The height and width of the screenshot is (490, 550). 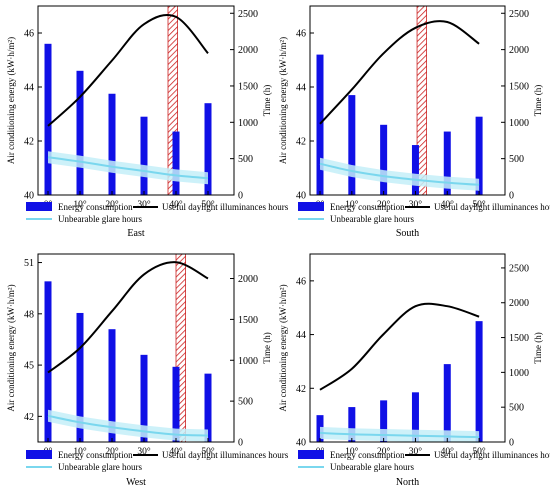 I want to click on panel-caption: North, so click(x=407, y=482).